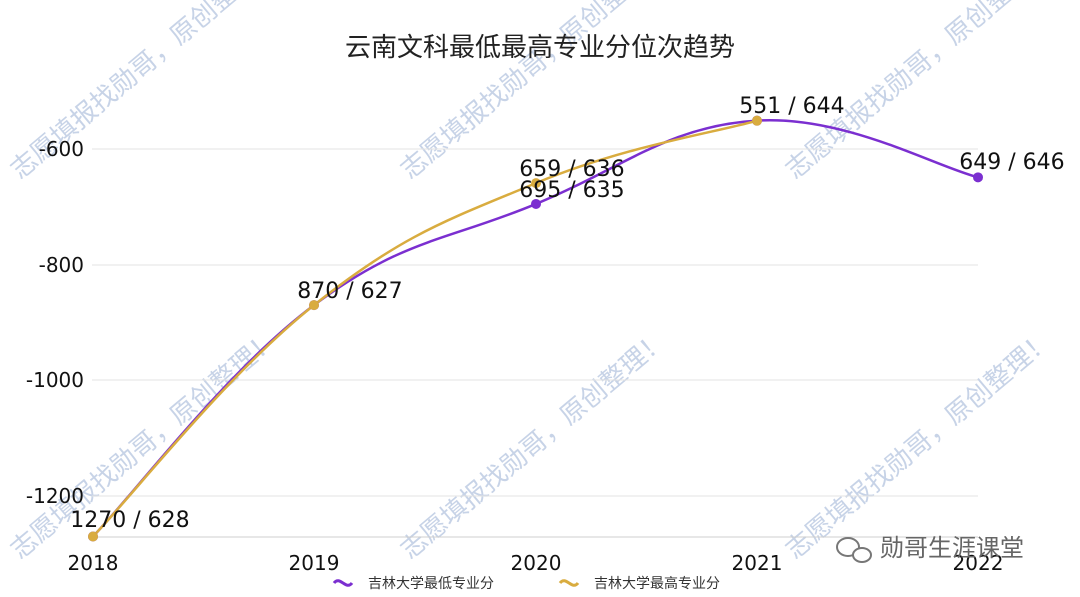  I want to click on data-label: 870 / 627, so click(349, 291).